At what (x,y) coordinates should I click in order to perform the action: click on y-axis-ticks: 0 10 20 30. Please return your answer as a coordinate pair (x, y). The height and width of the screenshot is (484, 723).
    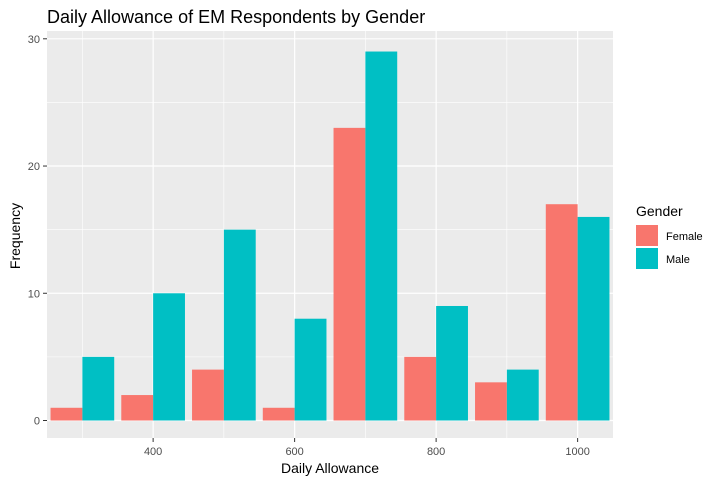
    Looking at the image, I should click on (37, 231).